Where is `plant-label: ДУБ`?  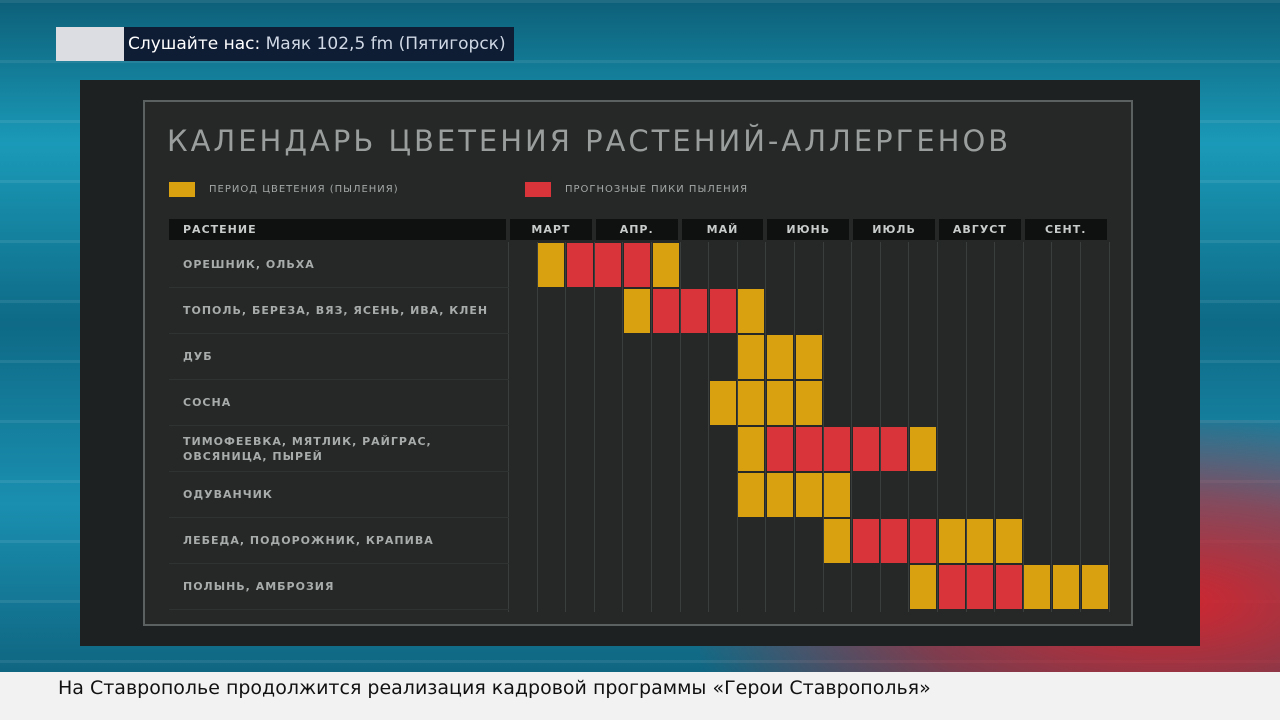 plant-label: ДУБ is located at coordinates (339, 357).